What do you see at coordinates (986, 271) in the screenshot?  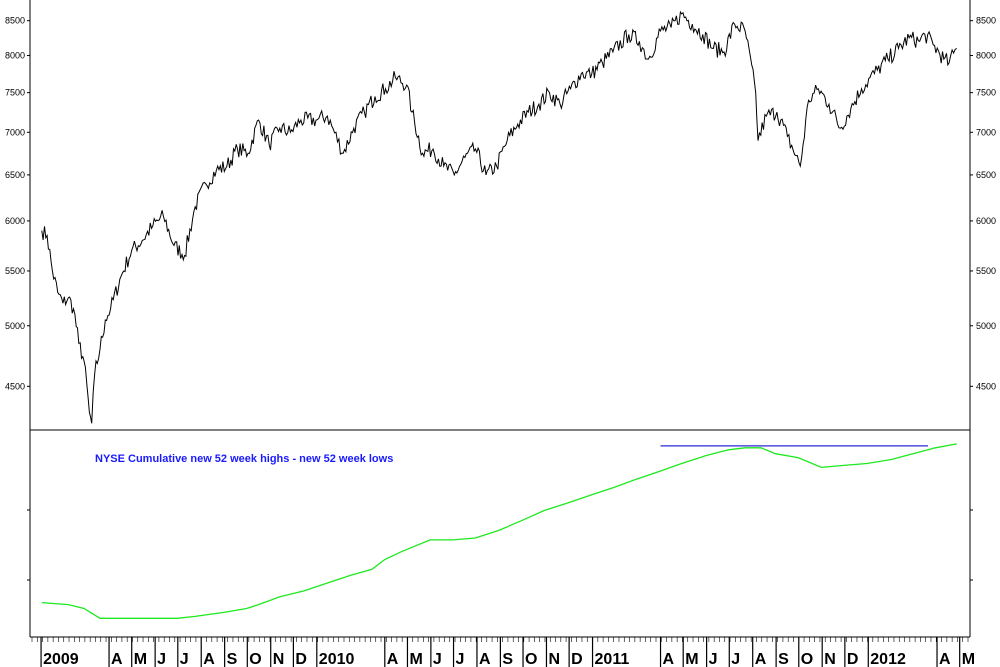 I see `y-tick-label-right: 5500` at bounding box center [986, 271].